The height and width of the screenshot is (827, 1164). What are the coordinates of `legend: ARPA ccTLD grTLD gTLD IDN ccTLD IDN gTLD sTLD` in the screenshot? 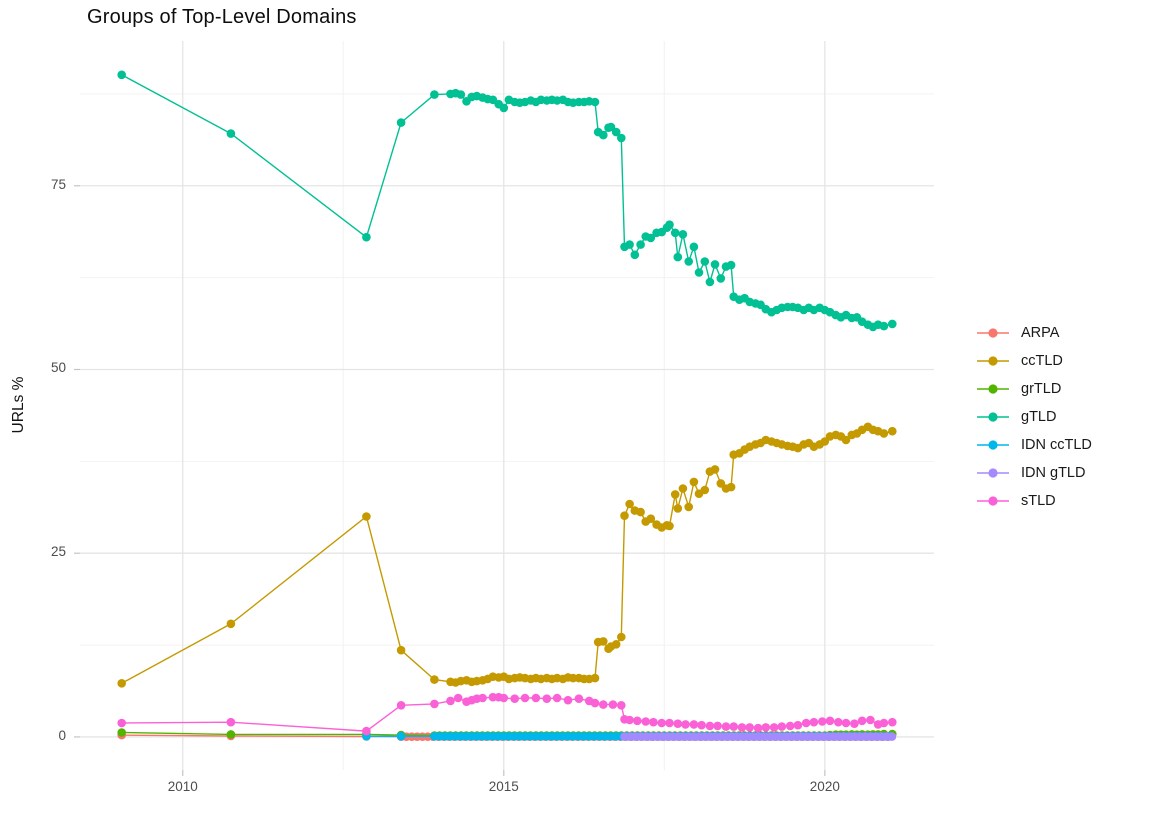 It's located at (1034, 417).